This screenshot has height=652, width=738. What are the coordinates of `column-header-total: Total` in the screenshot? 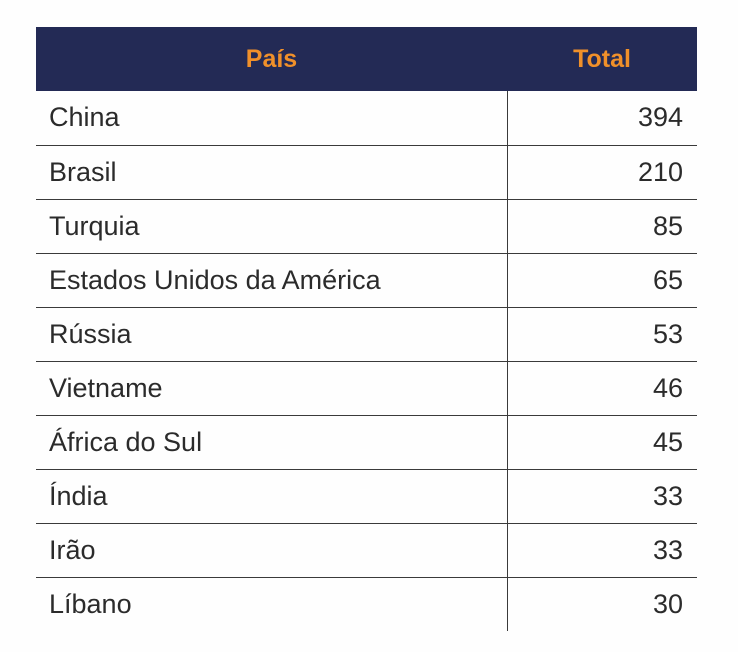 It's located at (602, 58).